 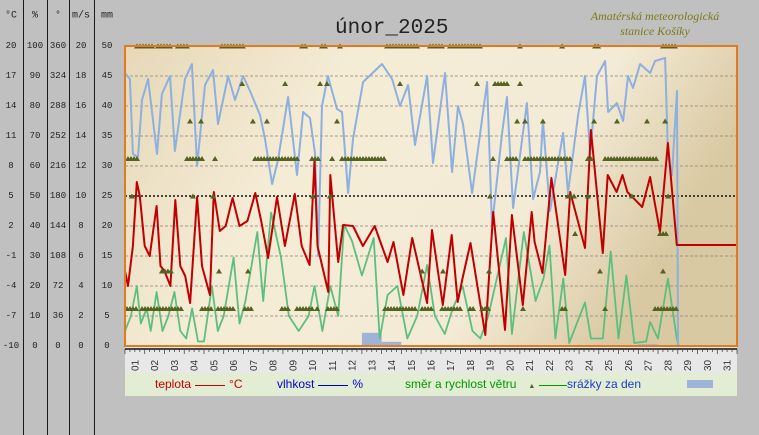 What do you see at coordinates (550, 365) in the screenshot?
I see `x-axis-day-label: 22` at bounding box center [550, 365].